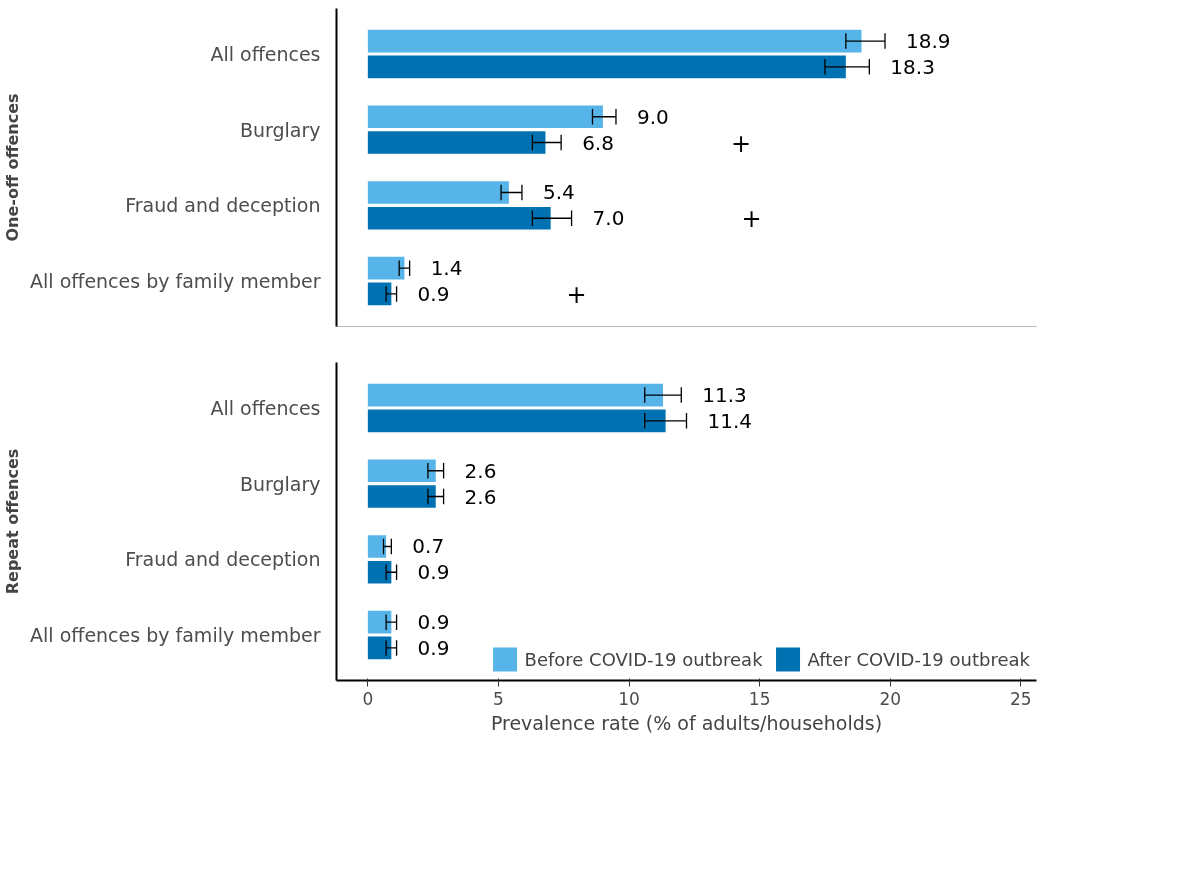 This screenshot has width=1188, height=870. I want to click on x-axis-title: Prevalence rate (% of adults/households), so click(686, 722).